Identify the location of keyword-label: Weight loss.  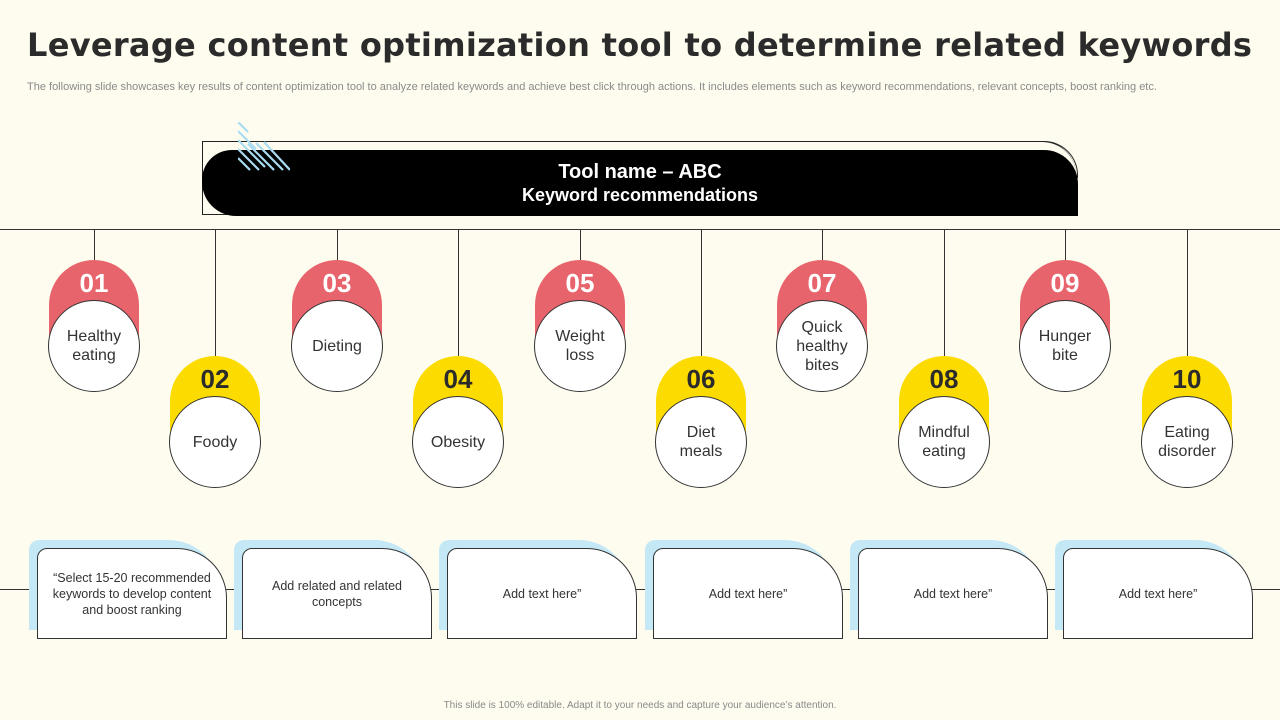
(580, 346).